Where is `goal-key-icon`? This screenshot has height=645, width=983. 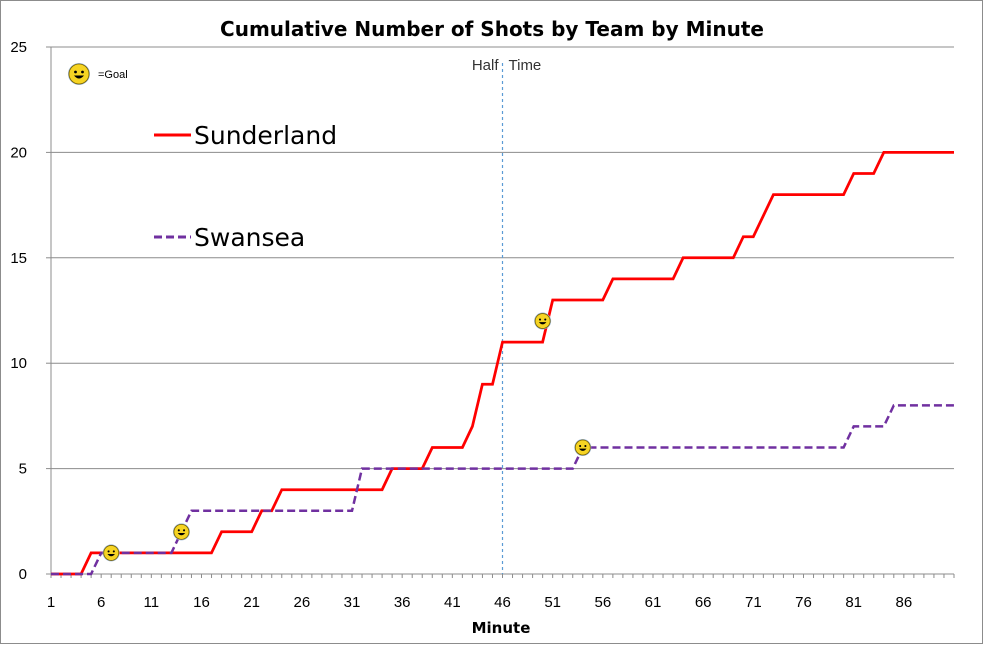
goal-key-icon is located at coordinates (79, 74).